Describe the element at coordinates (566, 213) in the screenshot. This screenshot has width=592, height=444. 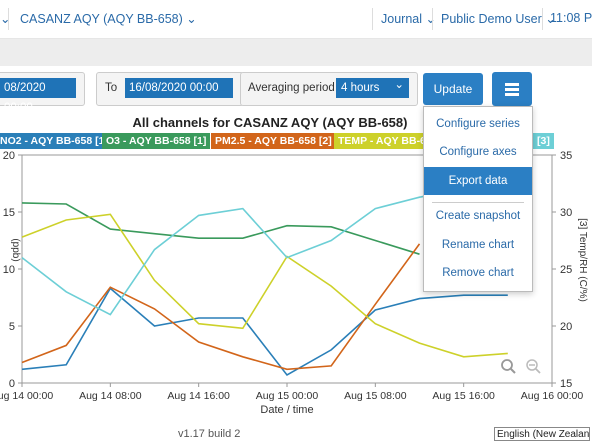
I see `y-tick-label-right: 30` at that location.